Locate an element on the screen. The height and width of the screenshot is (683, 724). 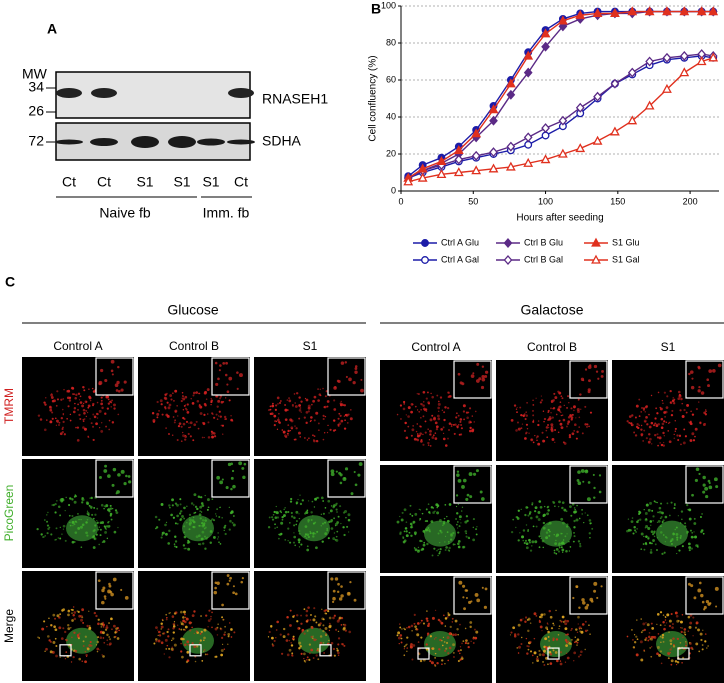
band is located at coordinates (69, 142).